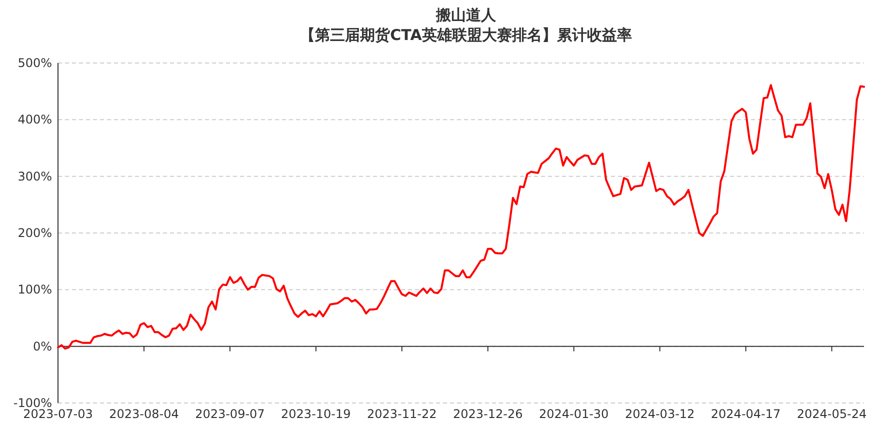 Image resolution: width=884 pixels, height=428 pixels. Describe the element at coordinates (35, 289) in the screenshot. I see `y-tick-label: 100%` at that location.